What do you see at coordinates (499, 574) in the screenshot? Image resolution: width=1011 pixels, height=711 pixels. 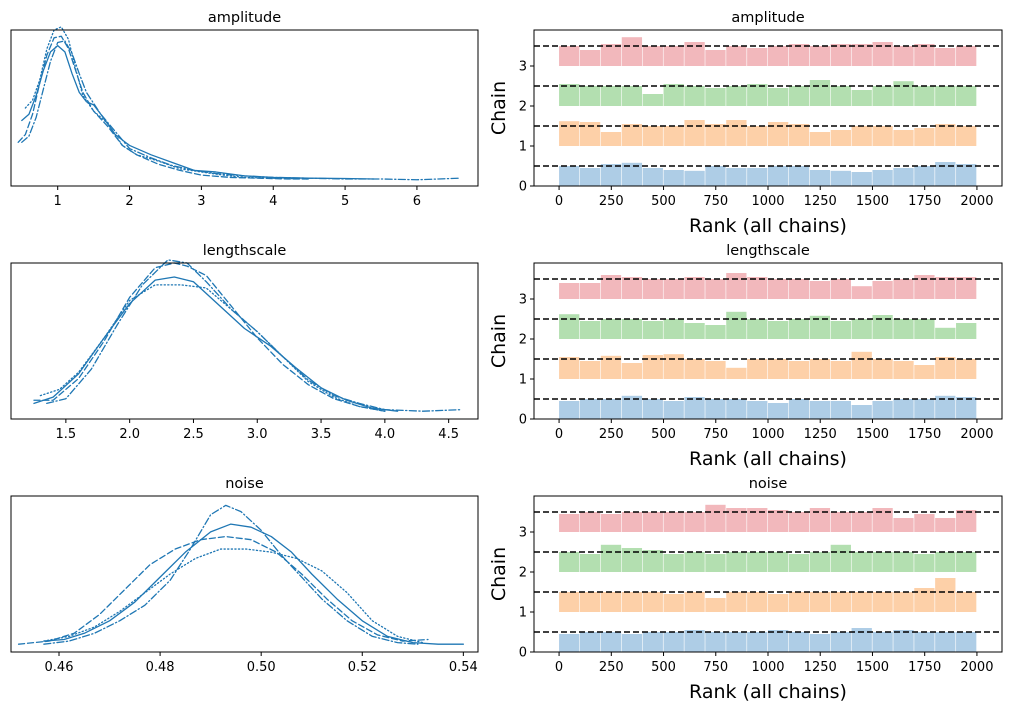 I see `y-axis-label: Chain` at bounding box center [499, 574].